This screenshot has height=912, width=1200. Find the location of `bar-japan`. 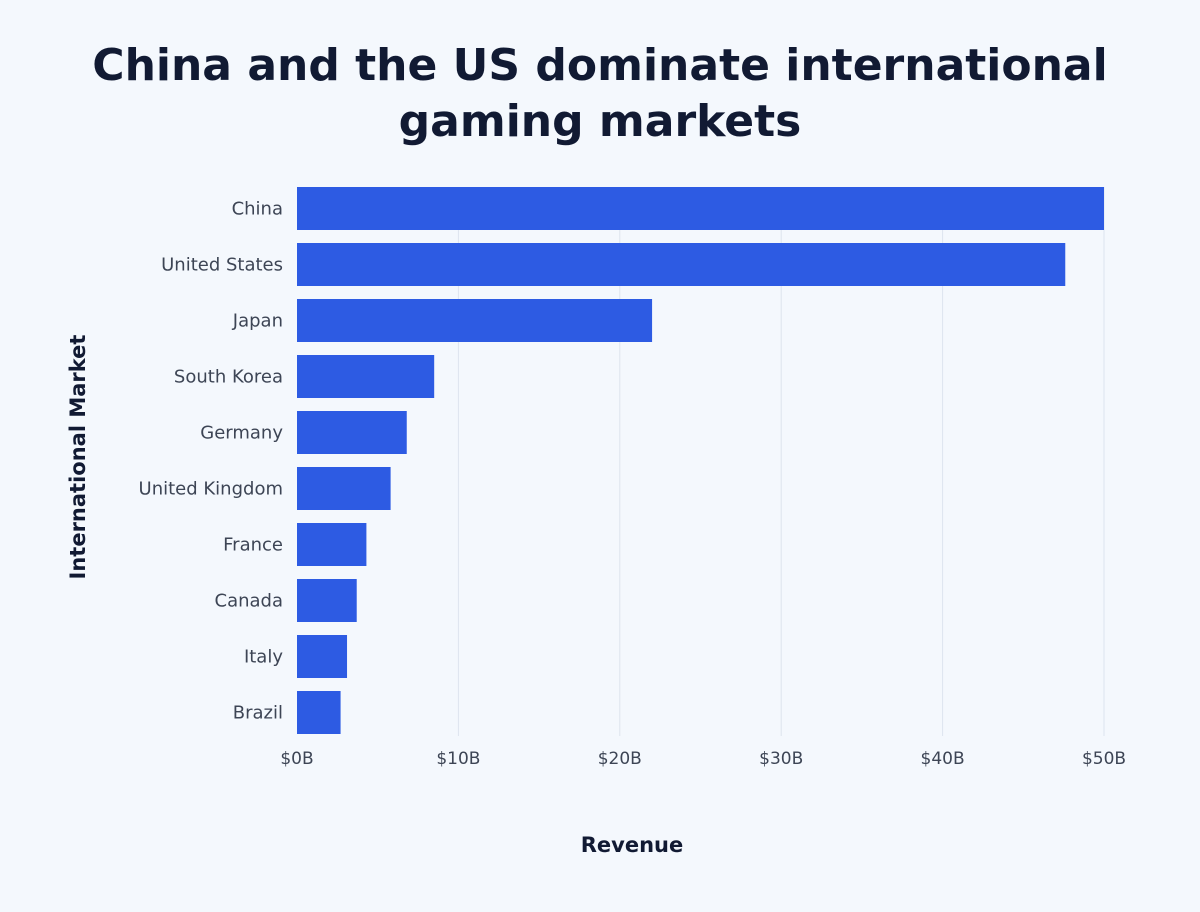

bar-japan is located at coordinates (475, 320).